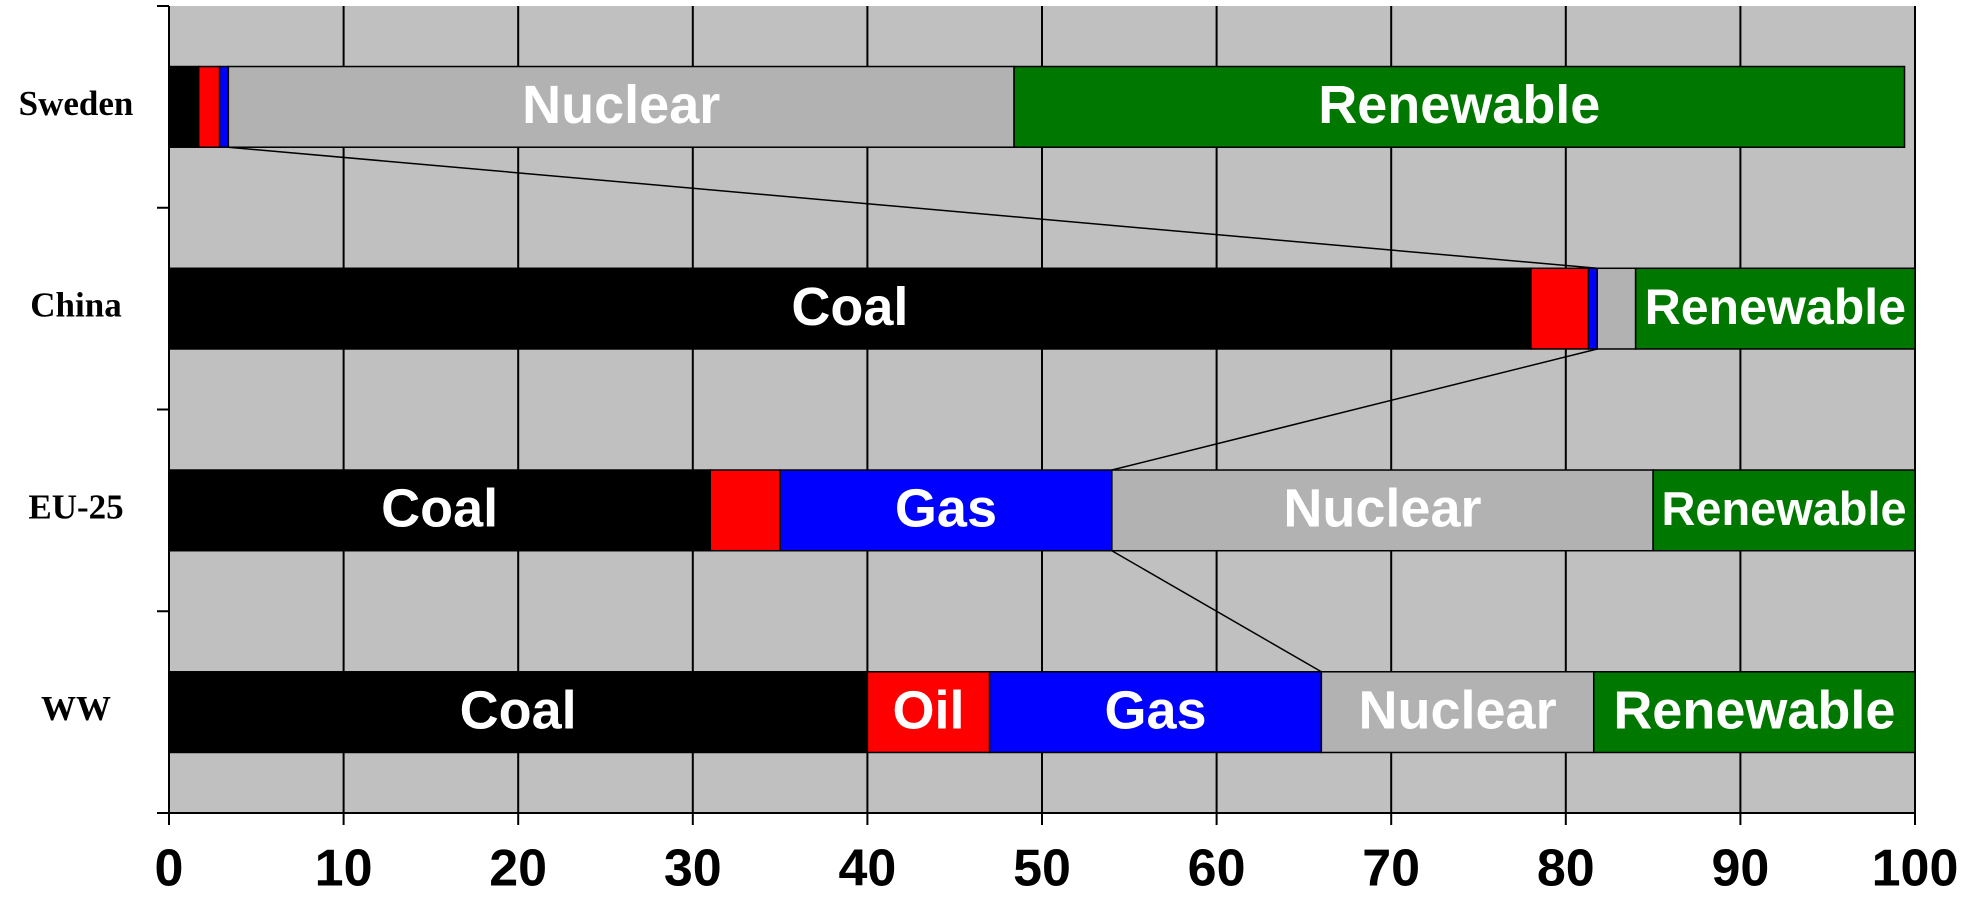  I want to click on x-tick-label: 70, so click(1391, 869).